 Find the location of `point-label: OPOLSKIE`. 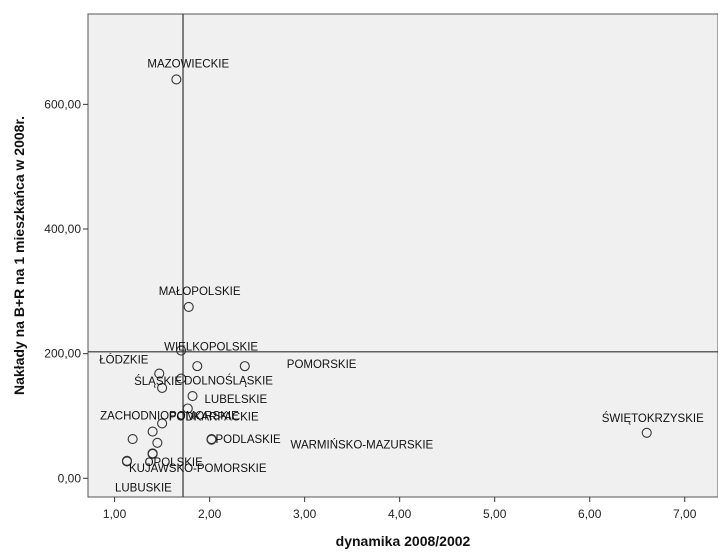

point-label: OPOLSKIE is located at coordinates (174, 463).